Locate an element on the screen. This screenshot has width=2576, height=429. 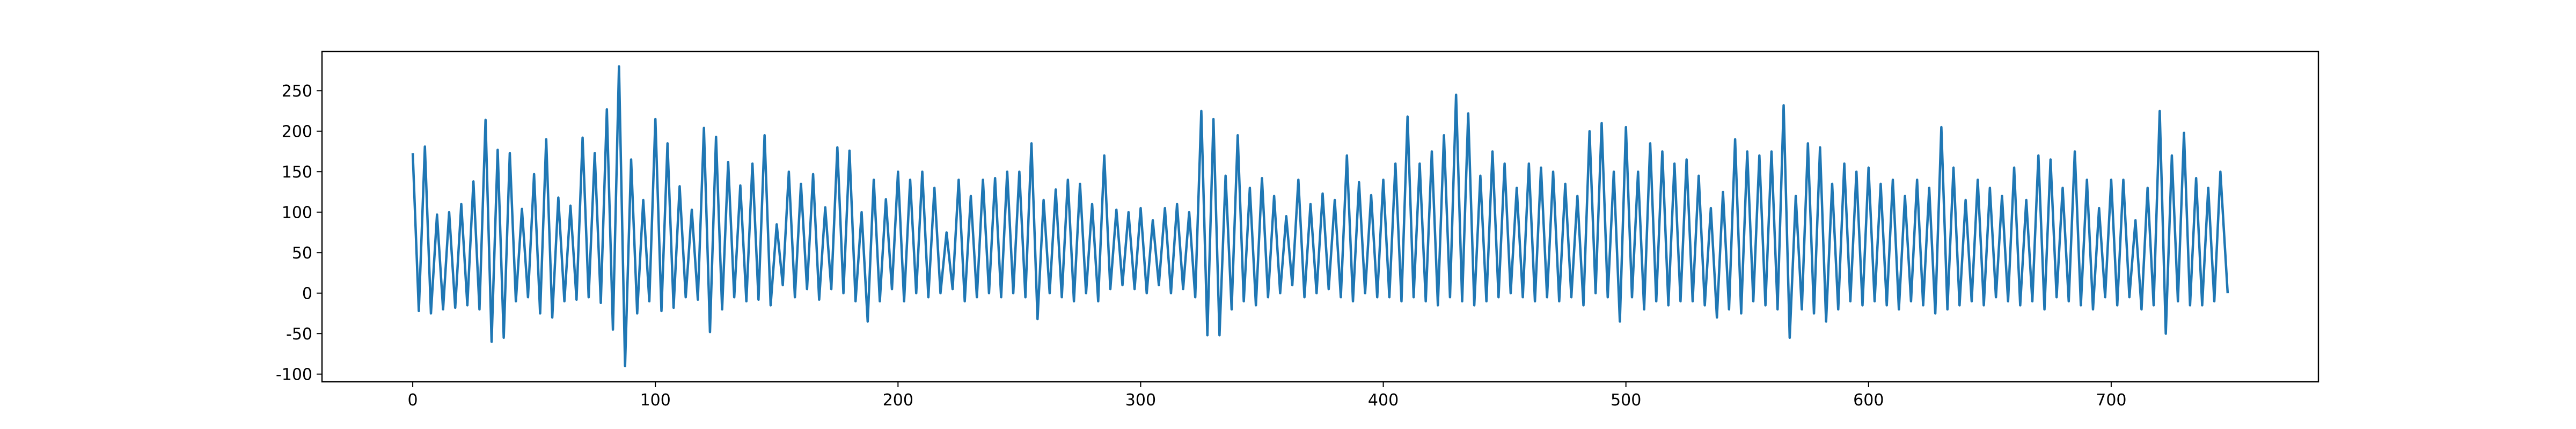
x-tick-label: 500 is located at coordinates (1626, 400).